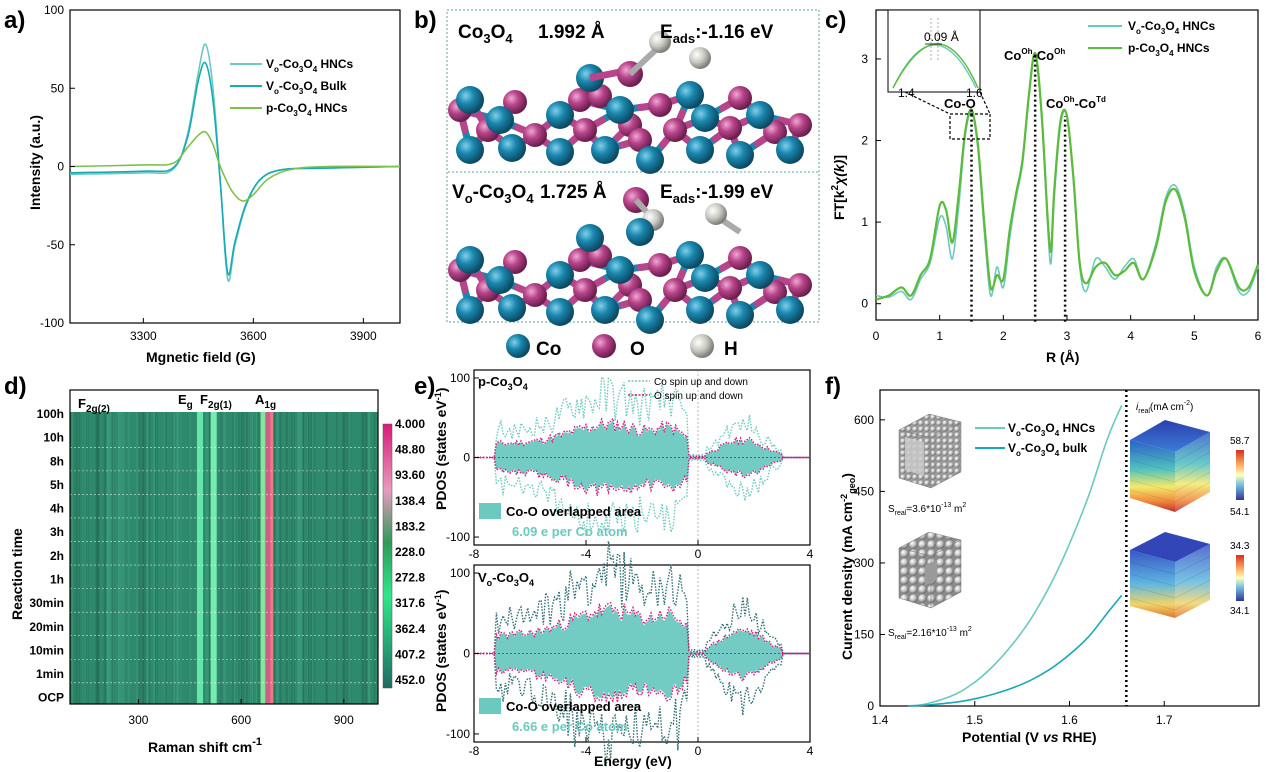 The height and width of the screenshot is (772, 1266). I want to click on chart-e-top-title: p-Co3O4, so click(503, 383).